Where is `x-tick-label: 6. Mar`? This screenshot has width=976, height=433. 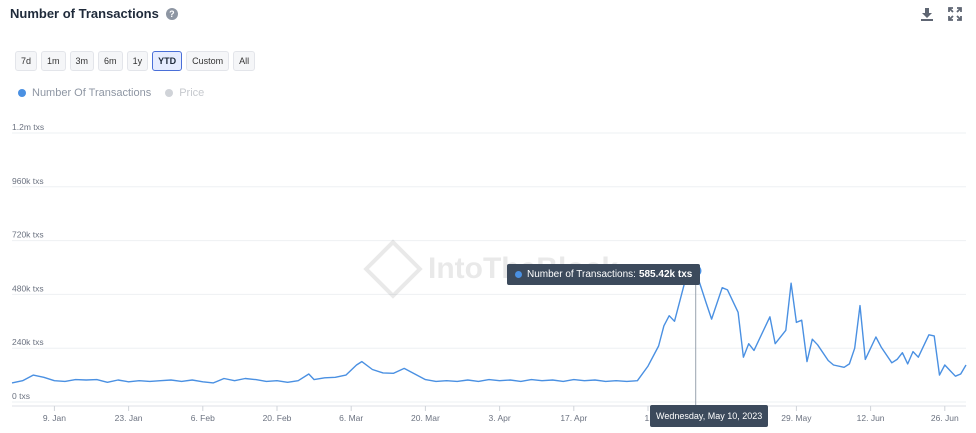 x-tick-label: 6. Mar is located at coordinates (351, 418).